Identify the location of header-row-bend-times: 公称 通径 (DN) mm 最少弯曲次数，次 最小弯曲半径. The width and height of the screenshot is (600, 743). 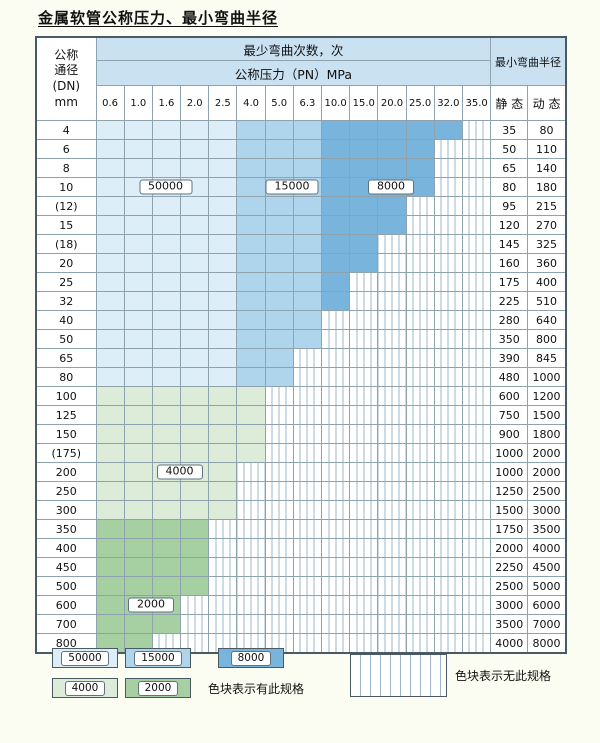
(301, 78).